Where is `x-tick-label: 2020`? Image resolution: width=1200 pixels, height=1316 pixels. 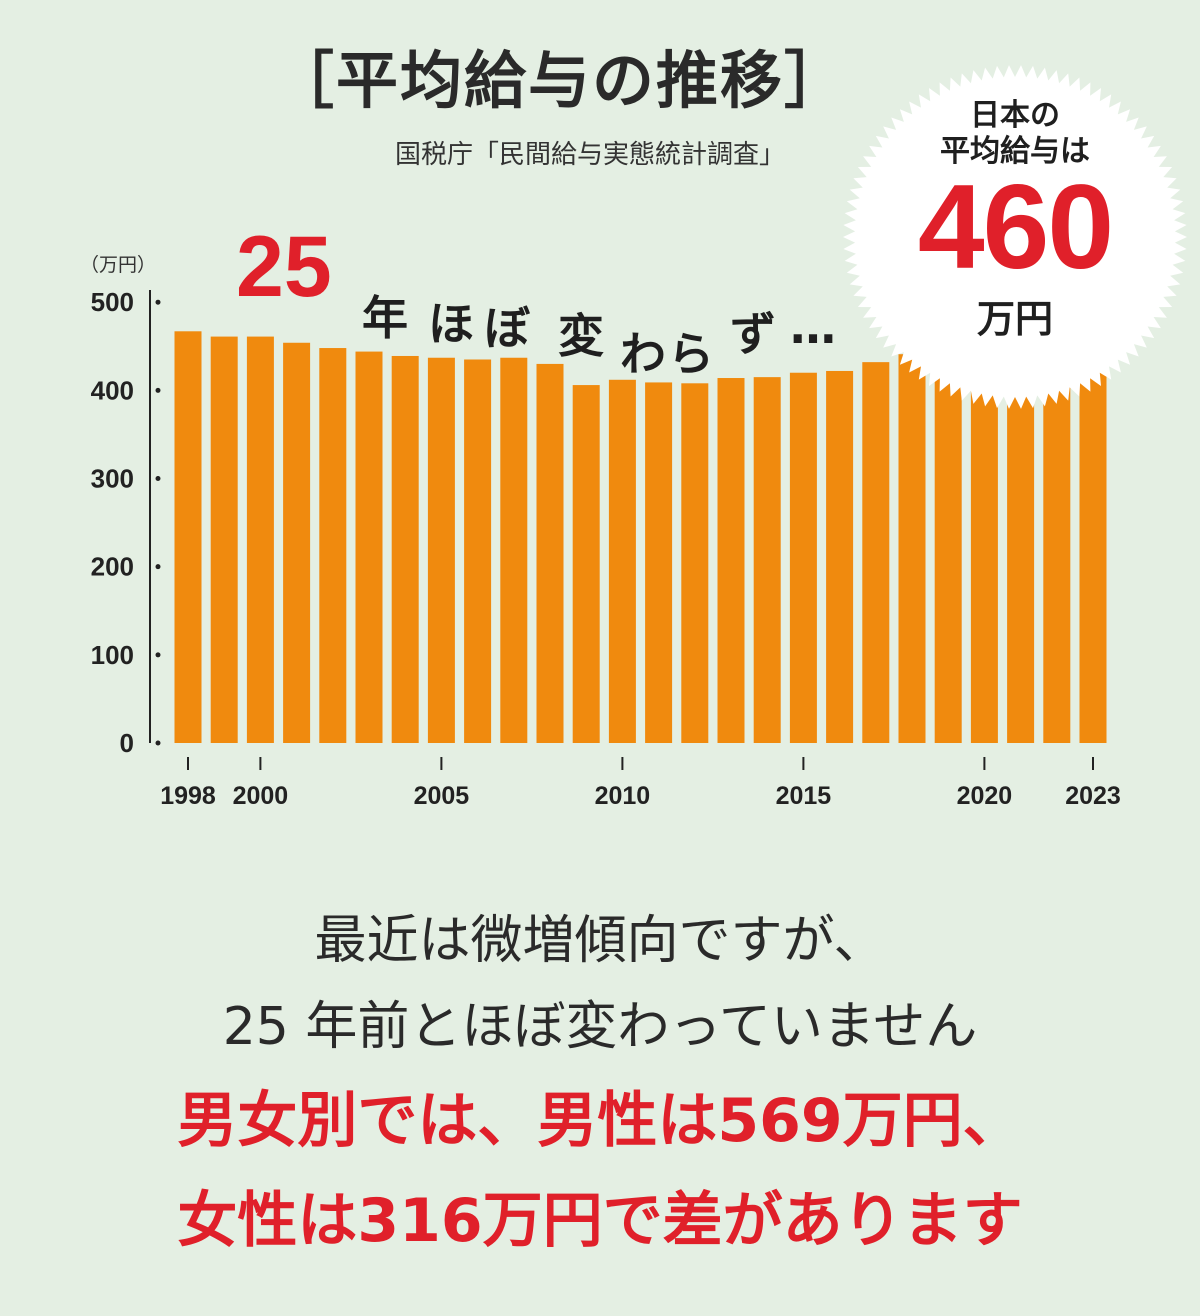
x-tick-label: 2020 is located at coordinates (985, 796).